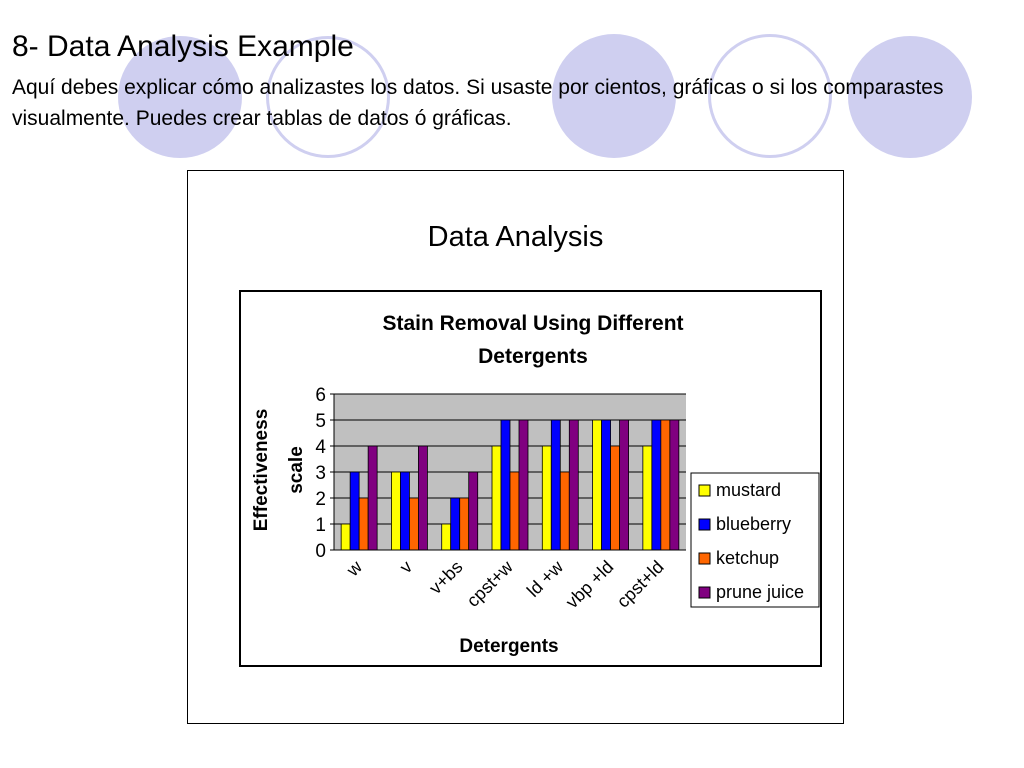 The image size is (1024, 768). Describe the element at coordinates (532, 323) in the screenshot. I see `chart-title-line-1: Stain Removal Using Different` at that location.